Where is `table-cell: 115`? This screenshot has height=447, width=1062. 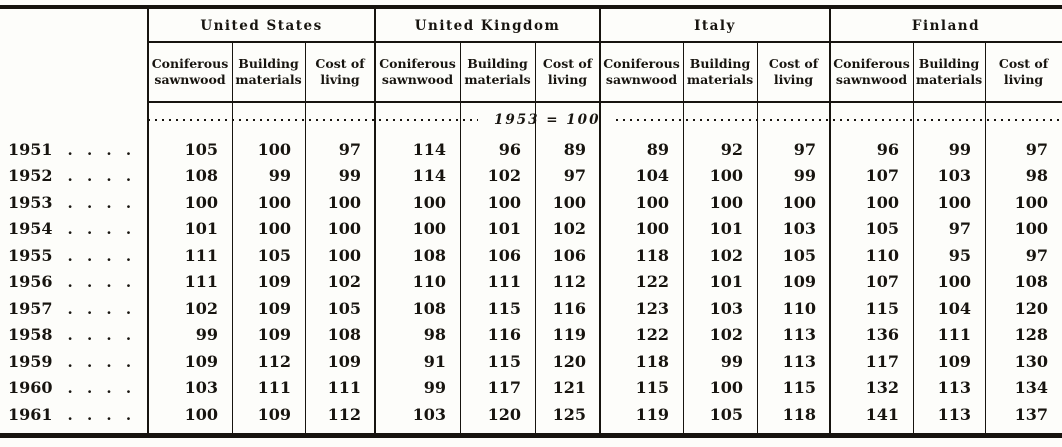
table-cell: 115 is located at coordinates (882, 308).